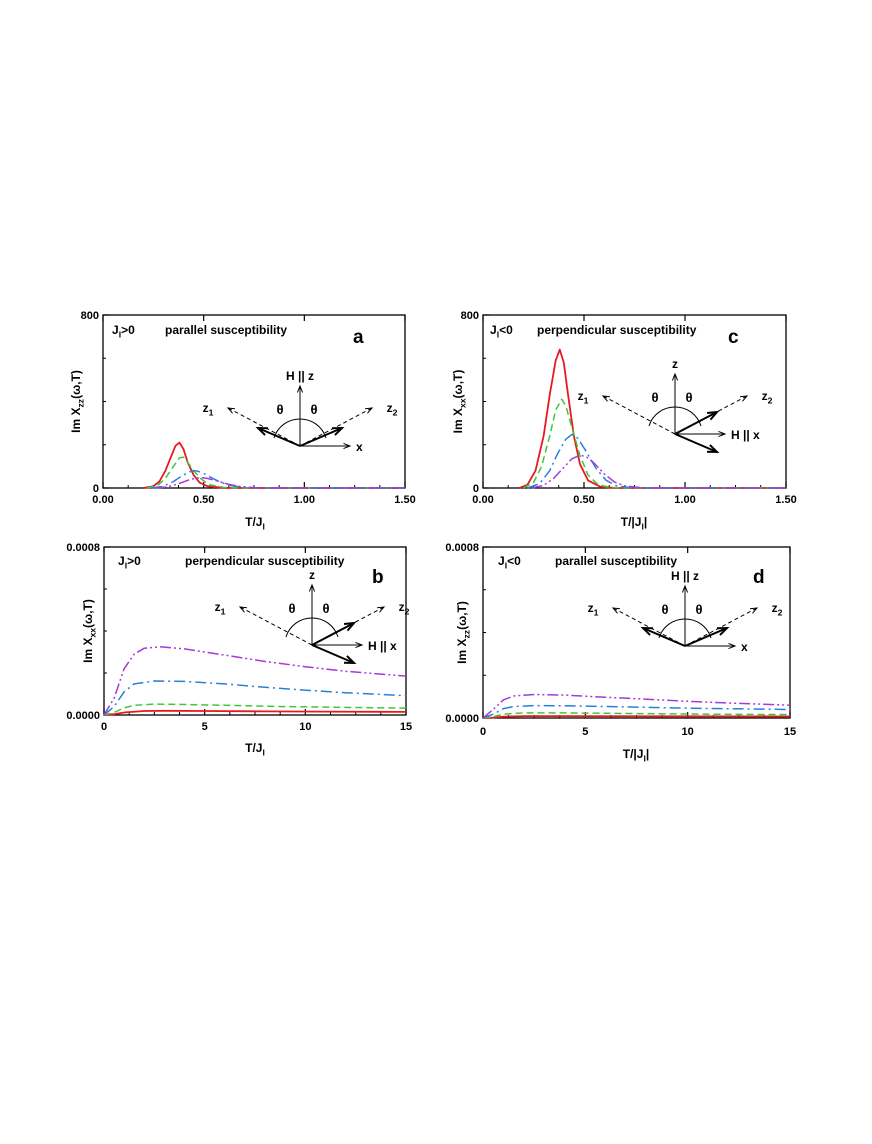 Image resolution: width=872 pixels, height=1144 pixels. I want to click on diagram-c: z z1 z2 θ θ H || x, so click(675, 405).